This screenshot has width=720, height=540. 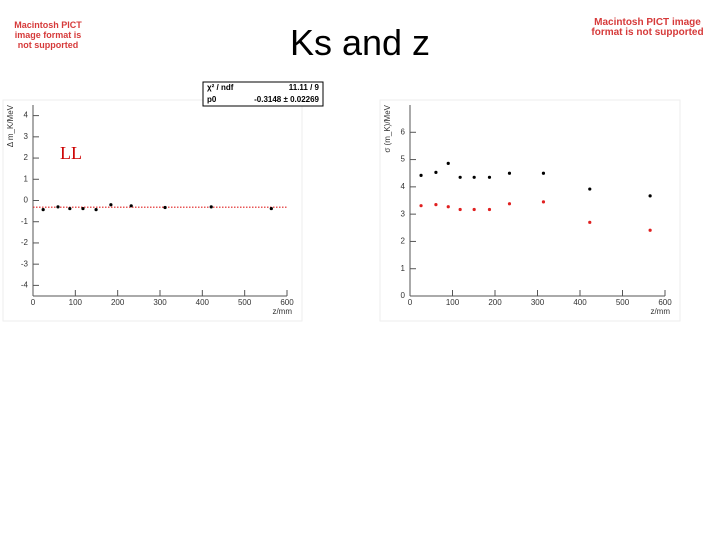 I want to click on stats-box, so click(x=263, y=94).